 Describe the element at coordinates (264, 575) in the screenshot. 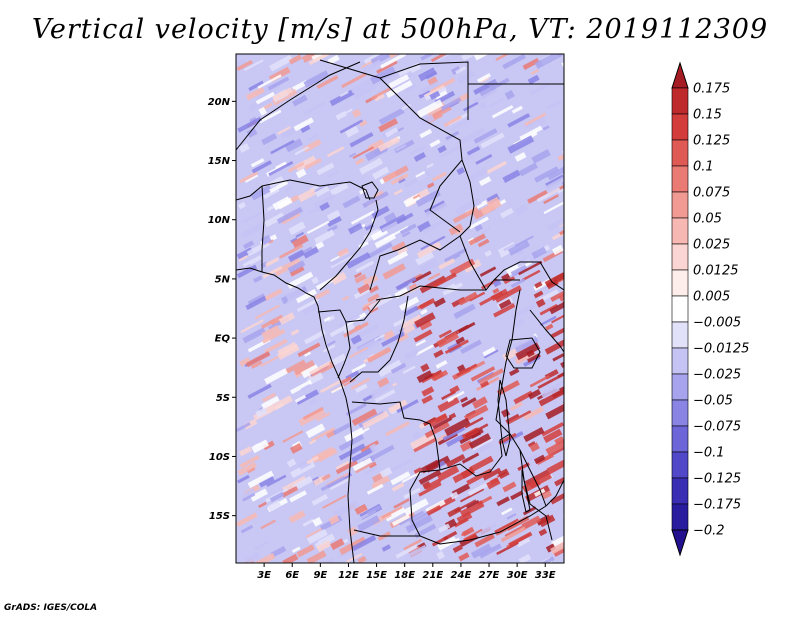

I see `lon-tick-label: 3E` at that location.